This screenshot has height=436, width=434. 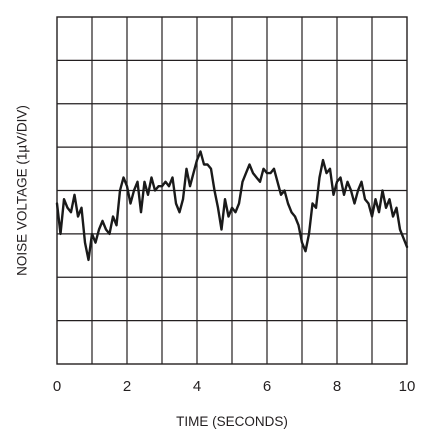 I want to click on x-tick-label: 2, so click(x=127, y=386).